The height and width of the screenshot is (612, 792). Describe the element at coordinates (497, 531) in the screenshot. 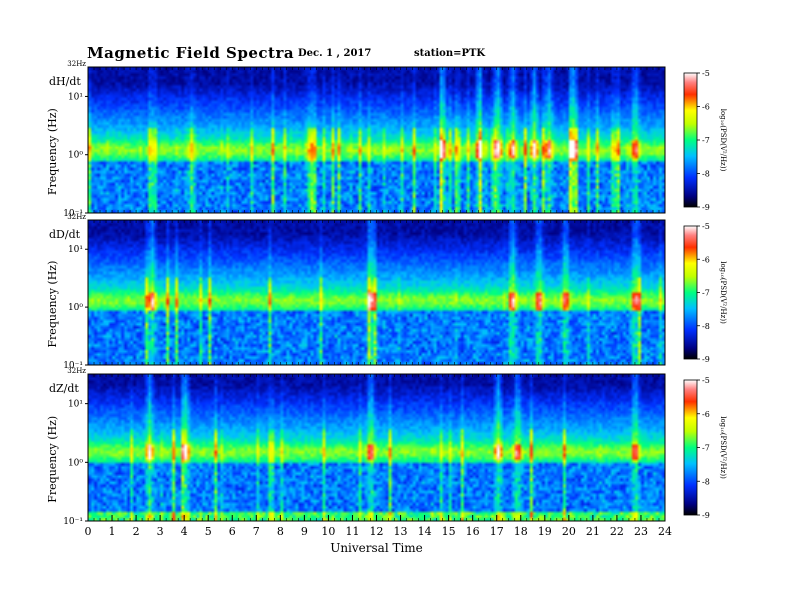

I see `x-tick-label: 17` at that location.